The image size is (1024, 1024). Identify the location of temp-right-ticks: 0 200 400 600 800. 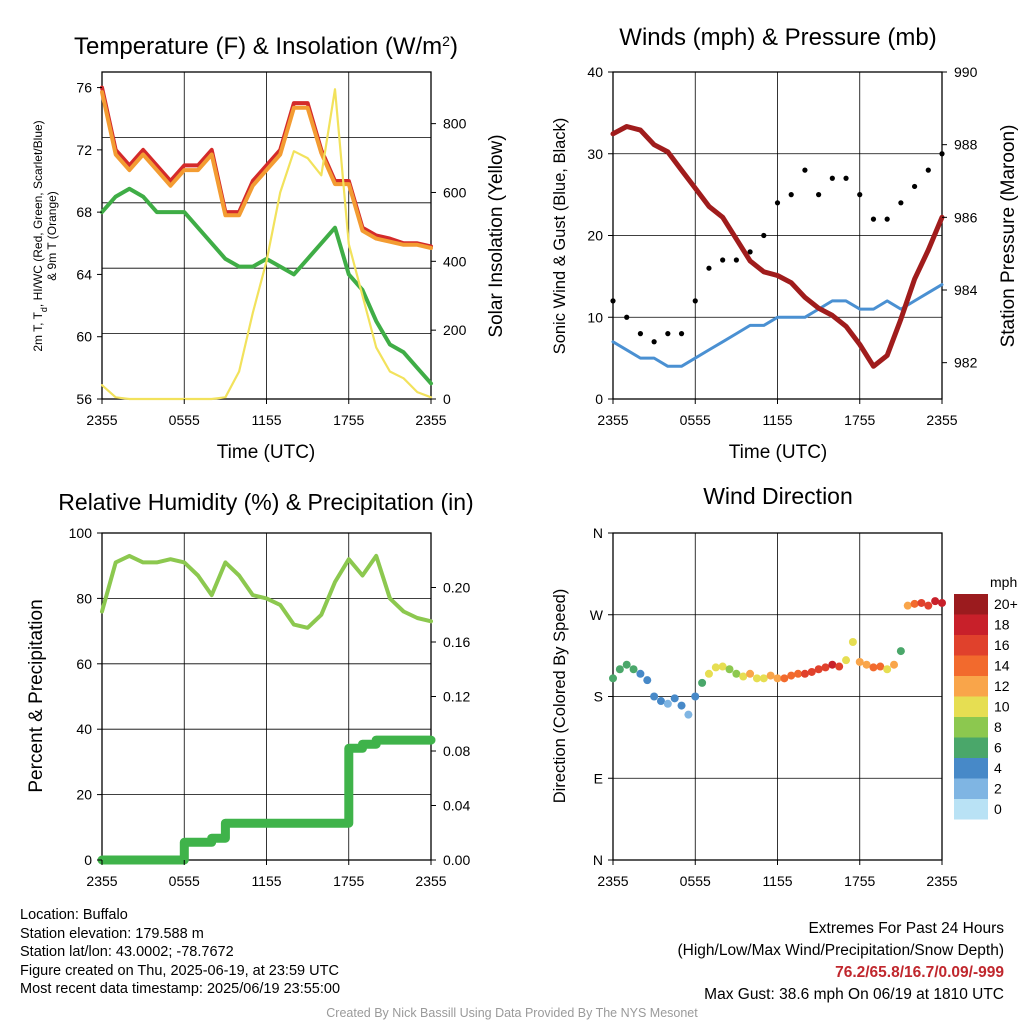
(449, 261).